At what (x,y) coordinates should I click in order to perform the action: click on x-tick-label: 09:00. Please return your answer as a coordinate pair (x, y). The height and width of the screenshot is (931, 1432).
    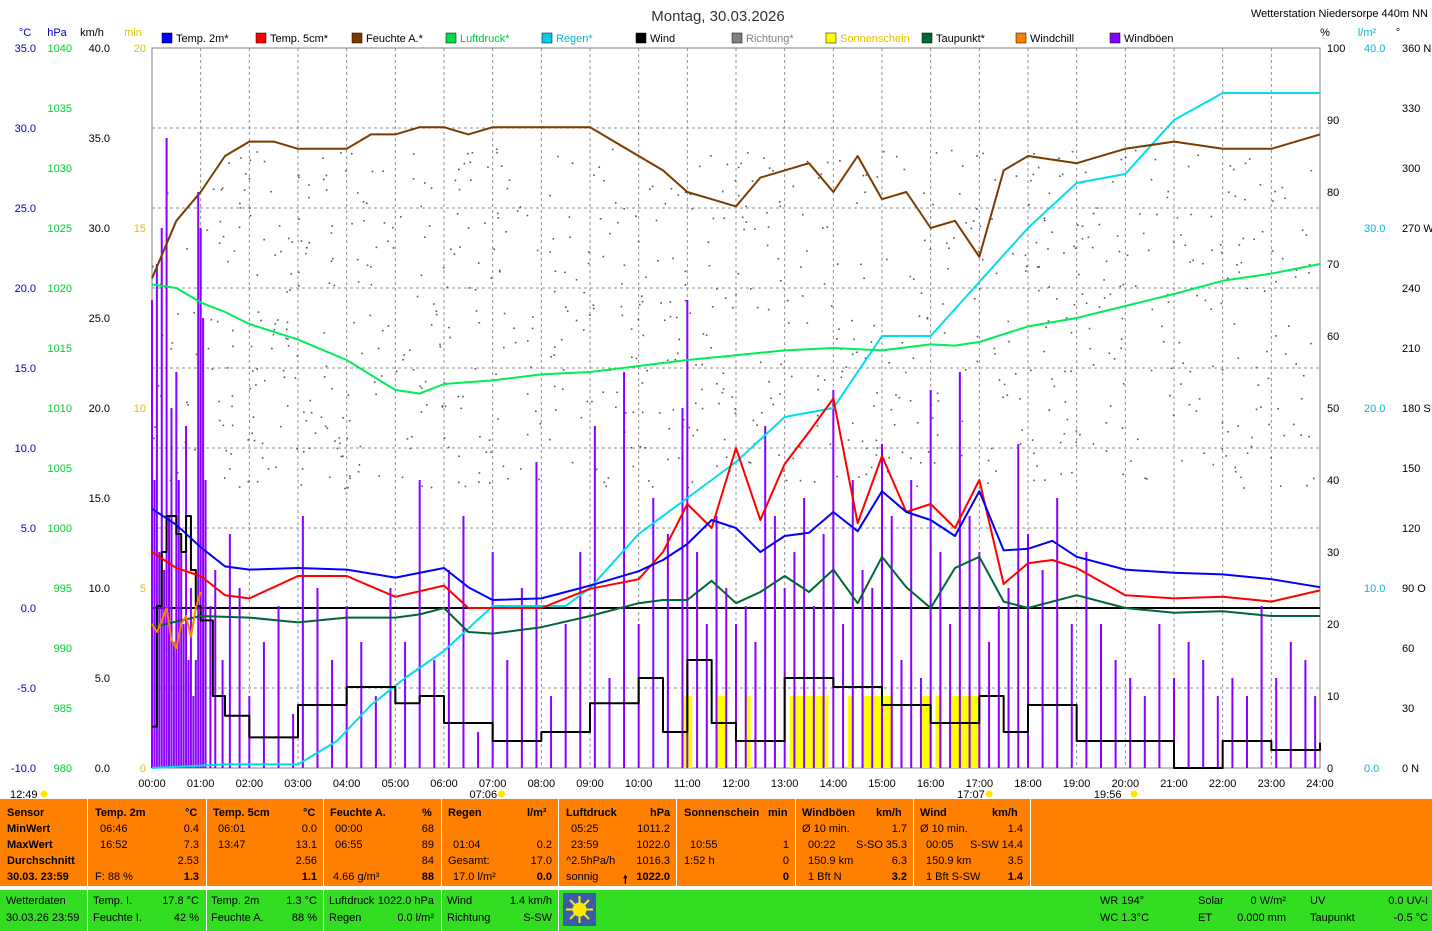
    Looking at the image, I should click on (590, 784).